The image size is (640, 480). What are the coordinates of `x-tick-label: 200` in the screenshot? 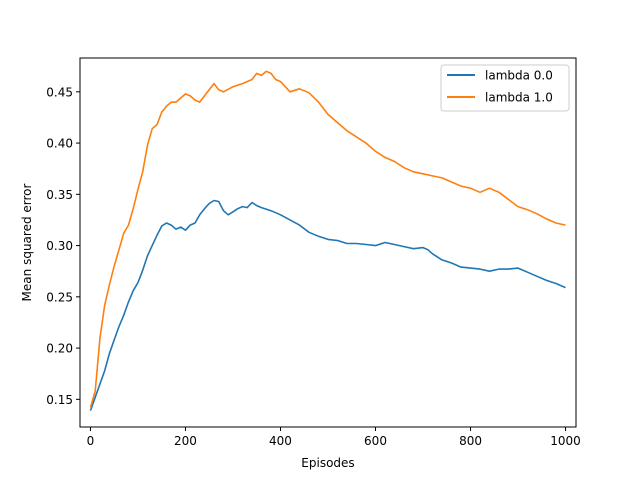 It's located at (185, 441).